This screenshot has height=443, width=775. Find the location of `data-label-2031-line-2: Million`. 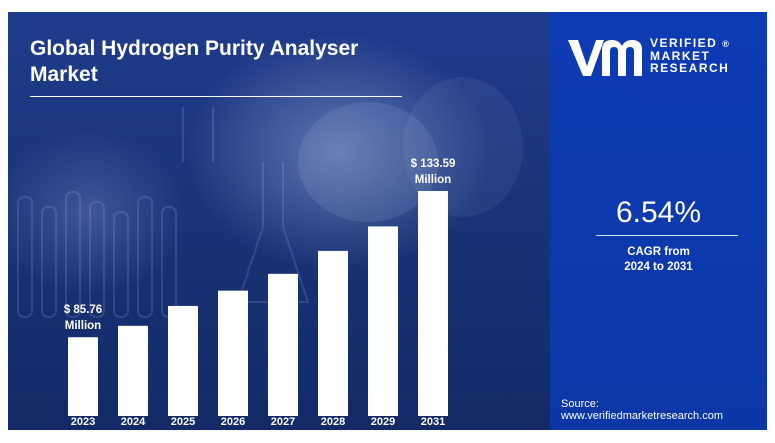

data-label-2031-line-2: Million is located at coordinates (433, 180).